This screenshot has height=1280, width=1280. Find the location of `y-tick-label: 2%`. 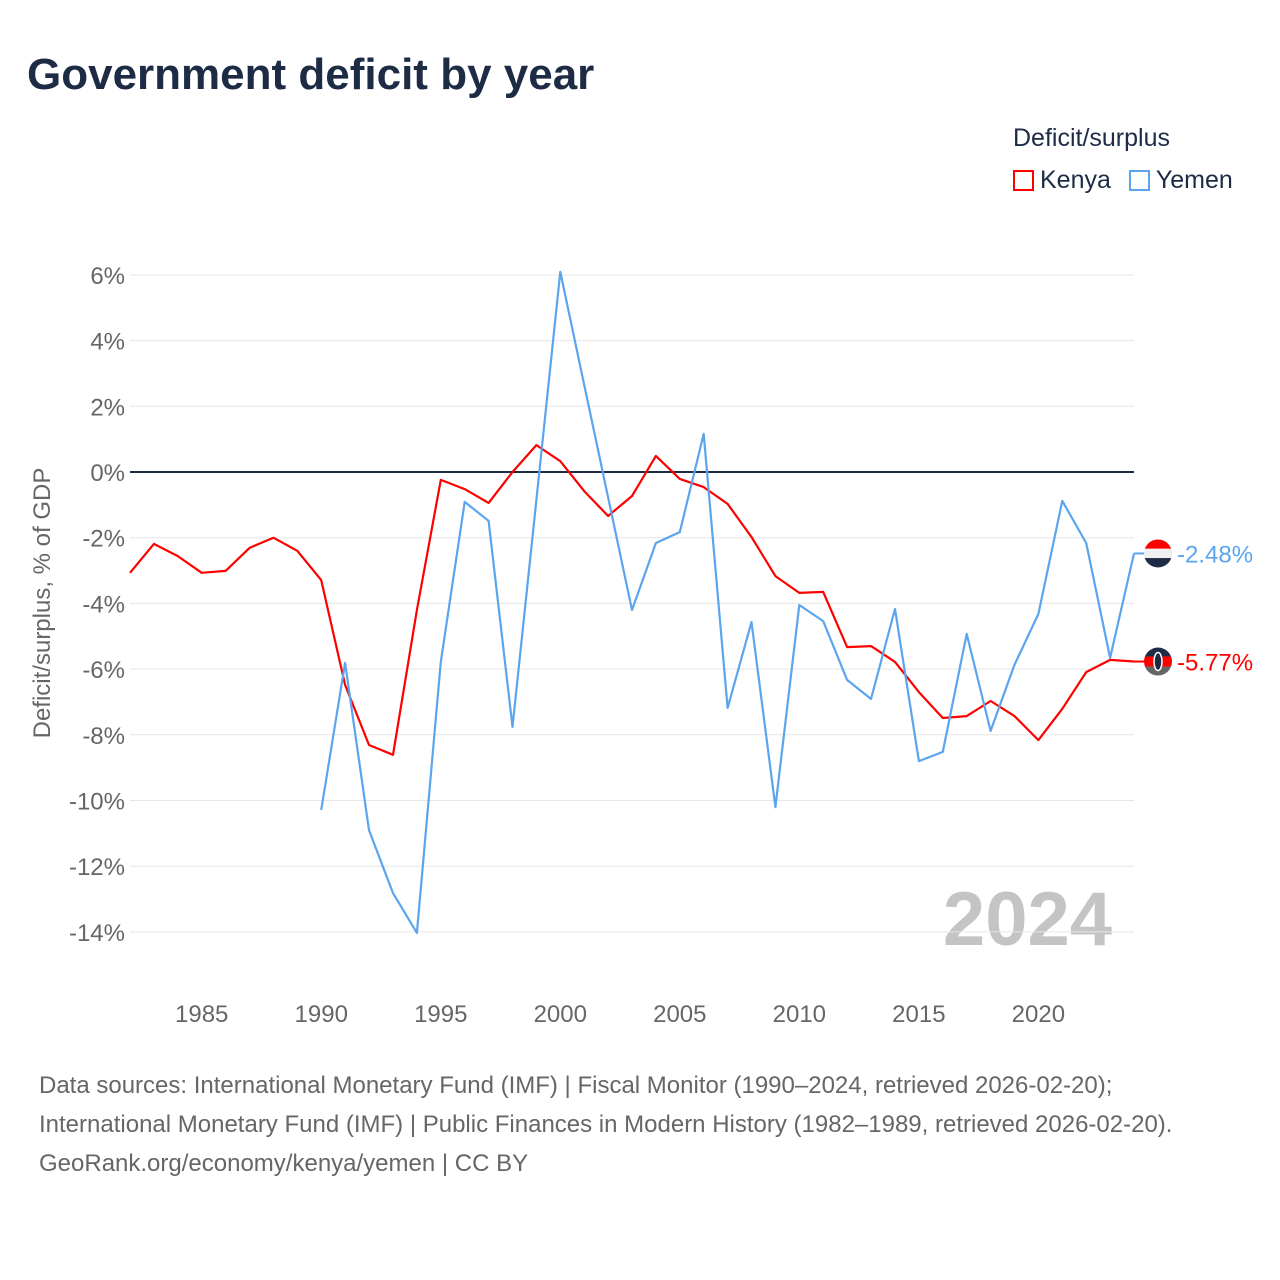

y-tick-label: 2% is located at coordinates (107, 407).